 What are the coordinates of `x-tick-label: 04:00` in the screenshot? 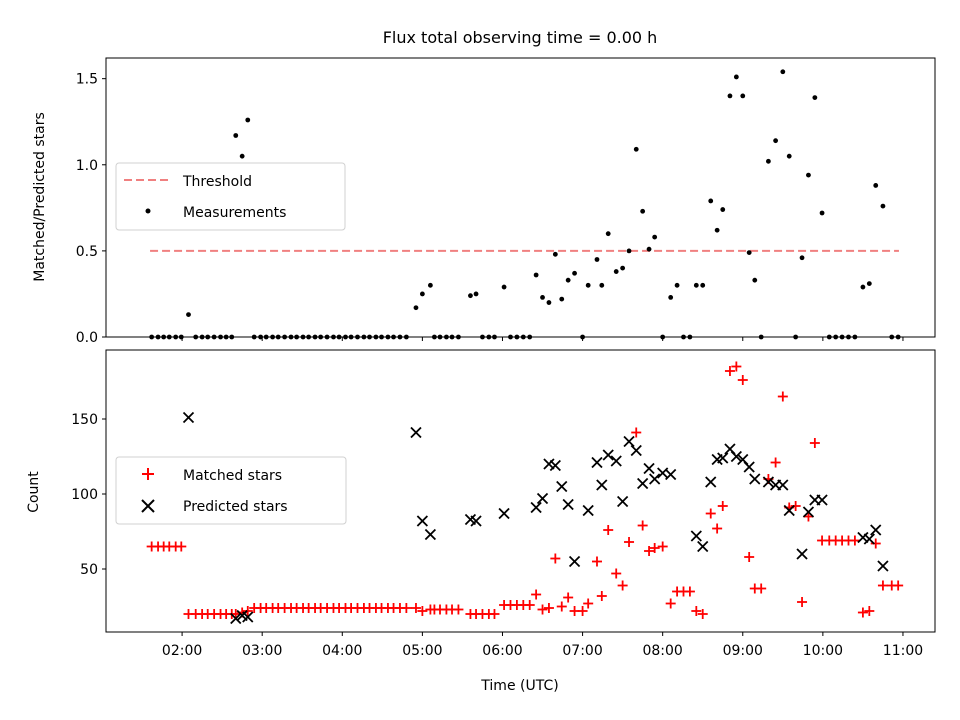 It's located at (342, 651).